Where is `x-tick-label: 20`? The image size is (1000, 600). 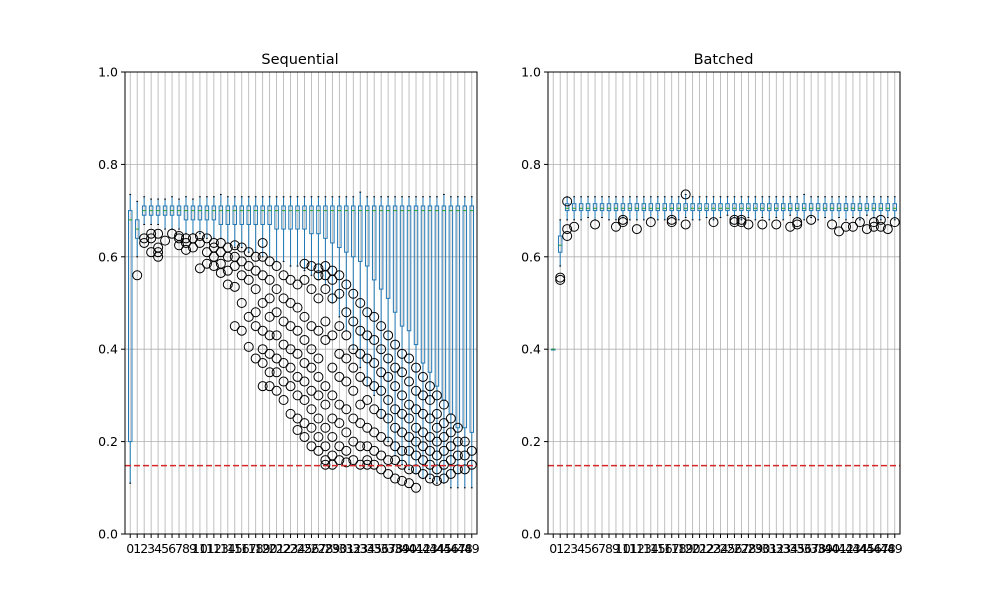 x-tick-label: 20 is located at coordinates (693, 548).